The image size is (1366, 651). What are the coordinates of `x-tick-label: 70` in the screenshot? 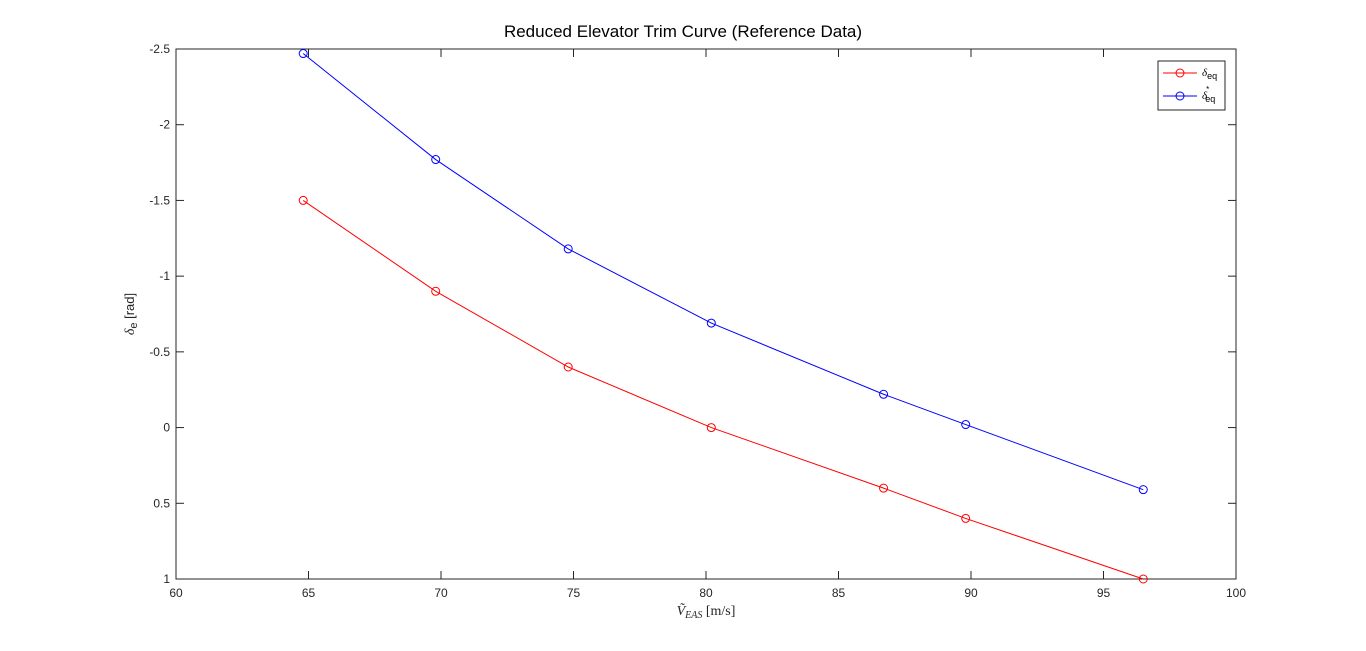 It's located at (441, 593).